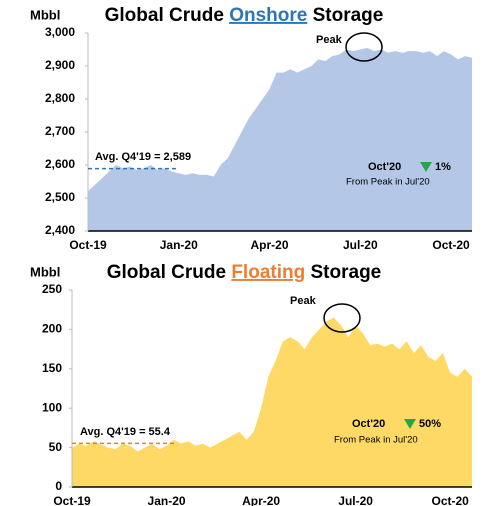  What do you see at coordinates (443, 167) in the screenshot?
I see `change-value: 1%` at bounding box center [443, 167].